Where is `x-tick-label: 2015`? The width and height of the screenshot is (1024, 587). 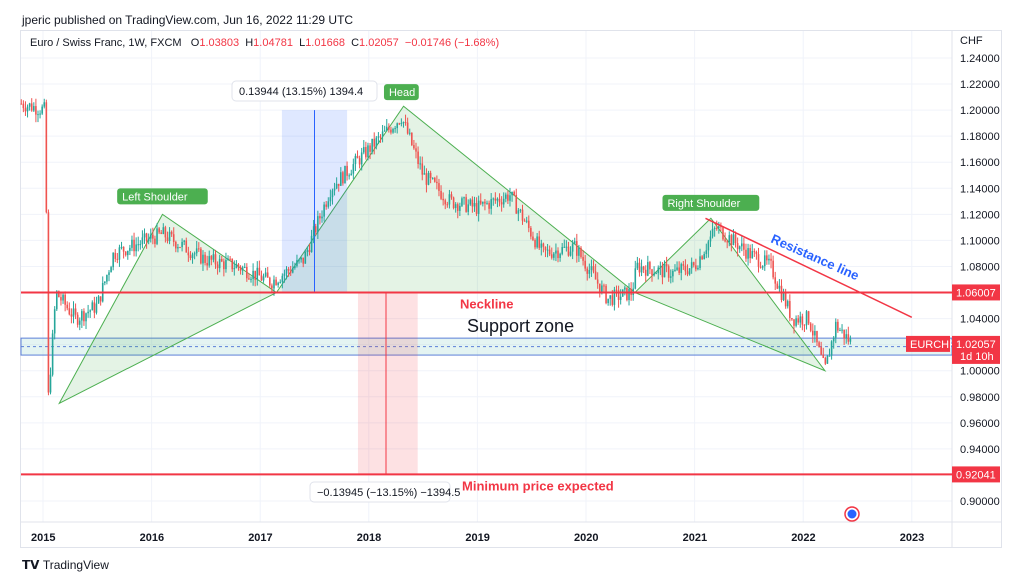
x-tick-label: 2015 is located at coordinates (43, 538).